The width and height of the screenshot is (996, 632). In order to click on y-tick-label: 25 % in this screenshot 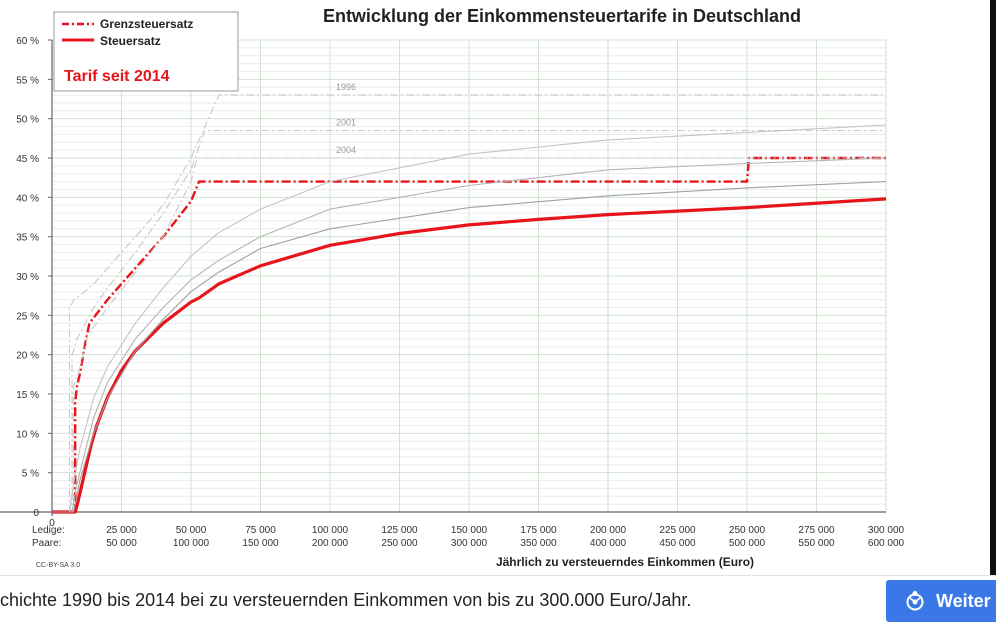, I will do `click(27, 316)`.